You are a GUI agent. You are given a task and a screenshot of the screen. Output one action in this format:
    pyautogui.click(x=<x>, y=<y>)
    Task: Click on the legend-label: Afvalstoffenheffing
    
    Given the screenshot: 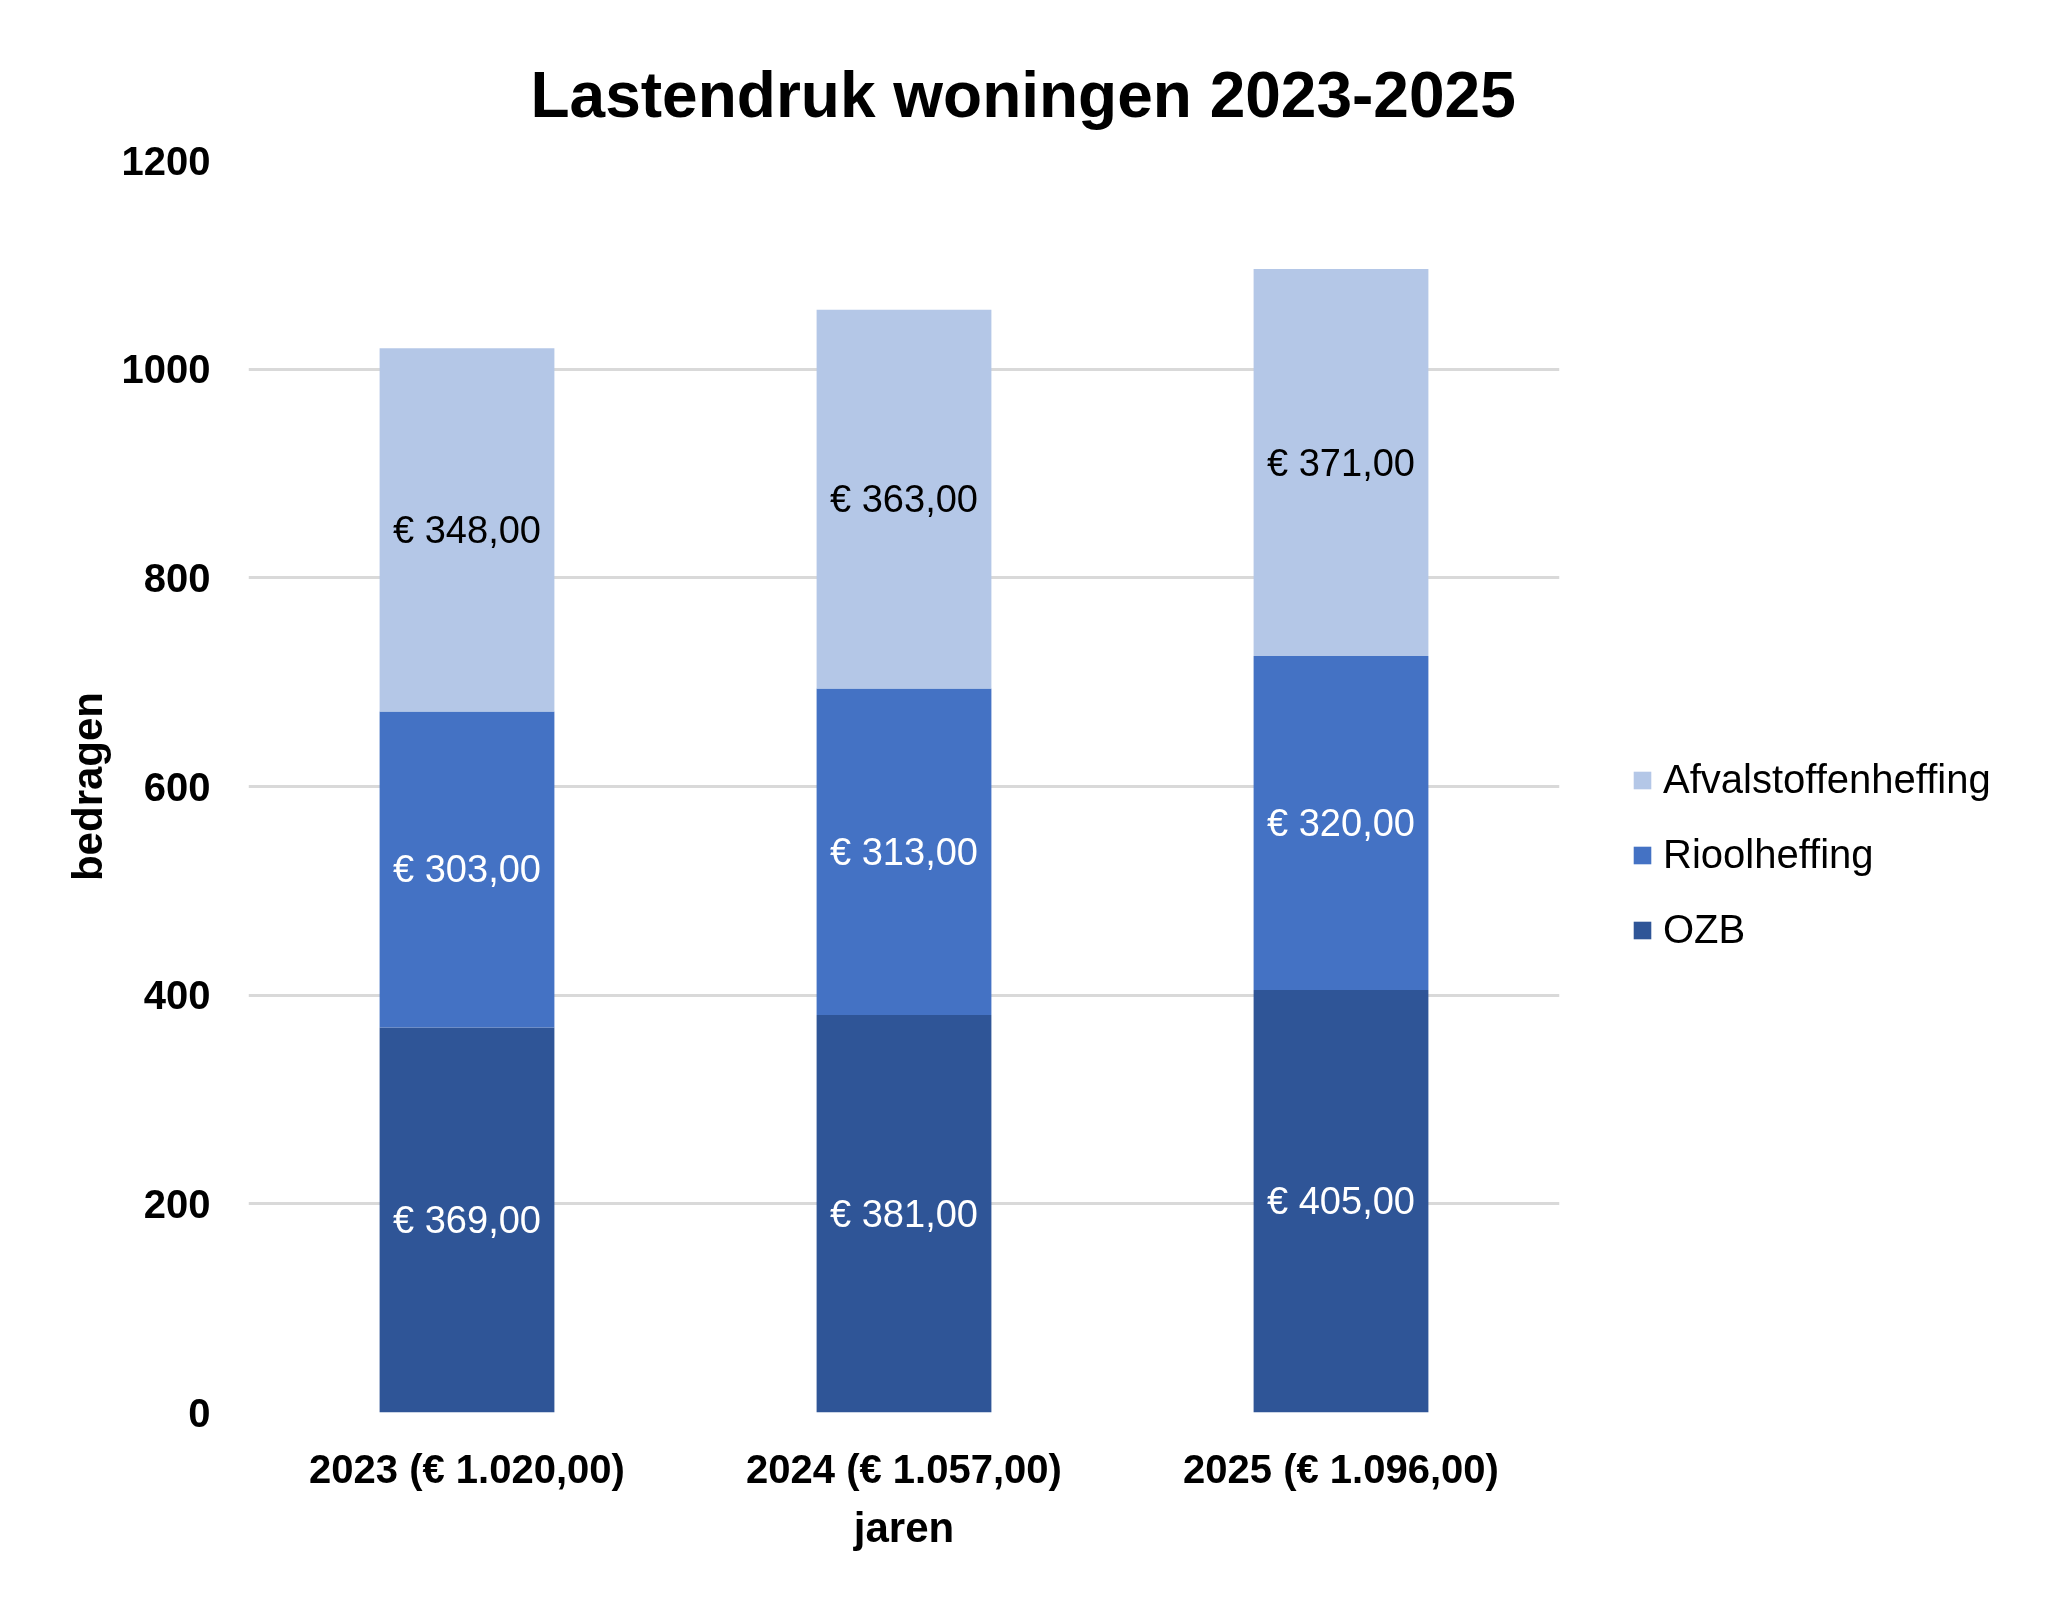 What is the action you would take?
    pyautogui.click(x=1827, y=779)
    